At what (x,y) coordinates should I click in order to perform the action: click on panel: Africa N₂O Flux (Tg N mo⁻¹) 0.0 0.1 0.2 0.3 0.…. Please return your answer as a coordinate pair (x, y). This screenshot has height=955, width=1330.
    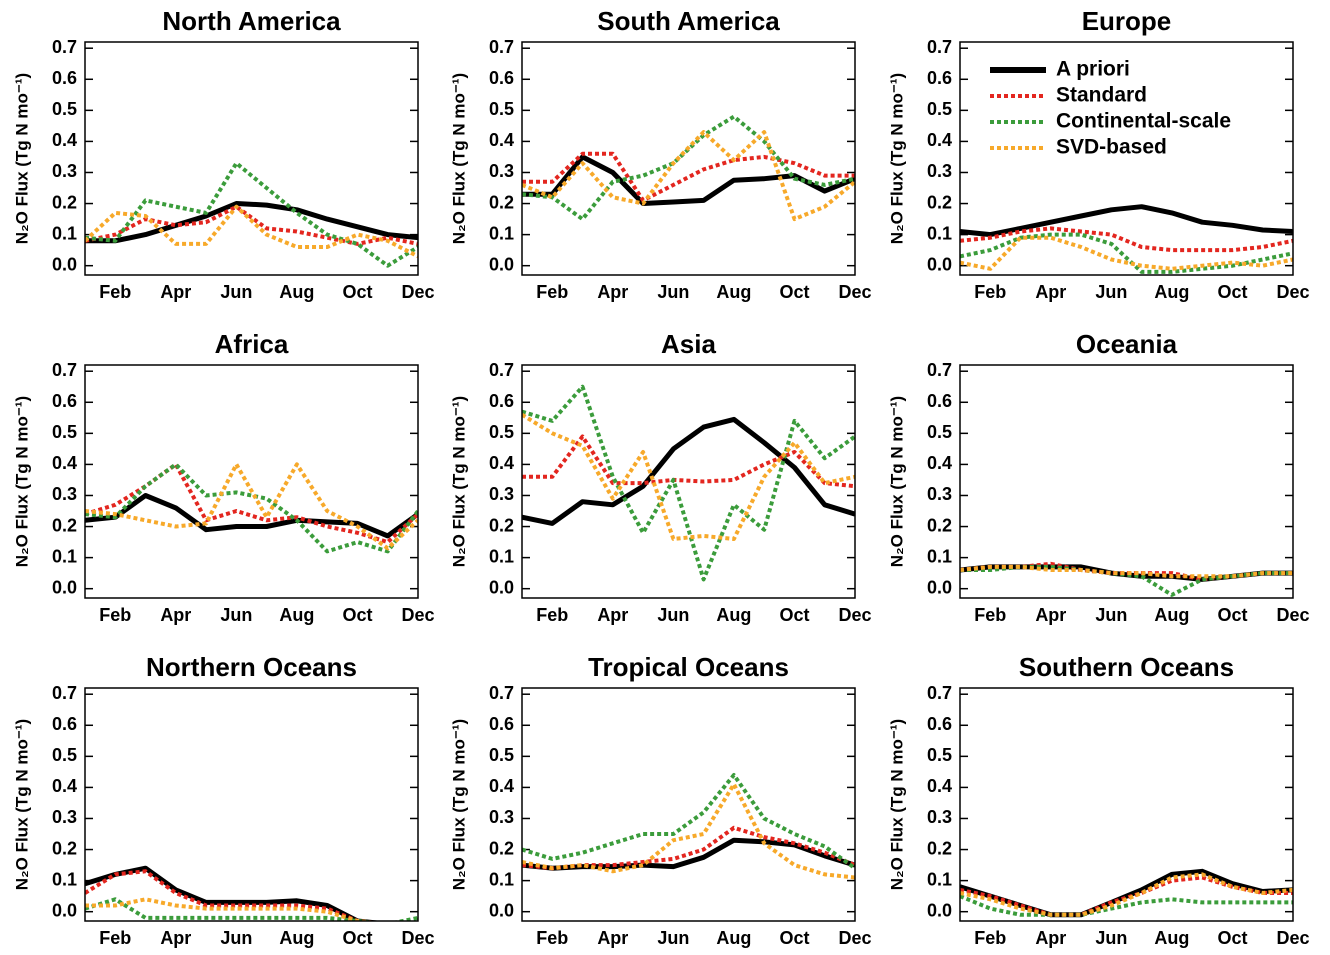
    Looking at the image, I should click on (223, 477).